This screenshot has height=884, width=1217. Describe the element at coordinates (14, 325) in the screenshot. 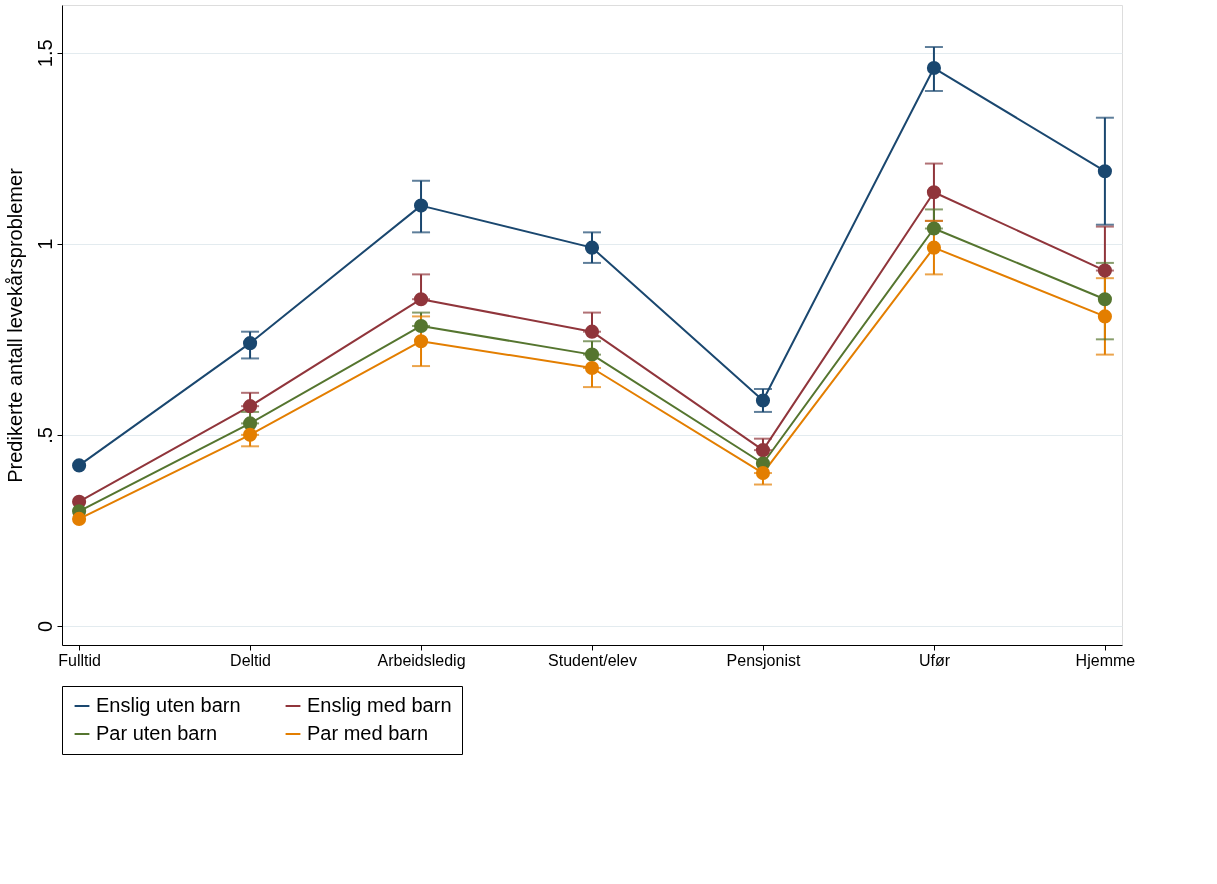

I see `y-axis-title: Predikerte antall levekårsproblemer` at that location.